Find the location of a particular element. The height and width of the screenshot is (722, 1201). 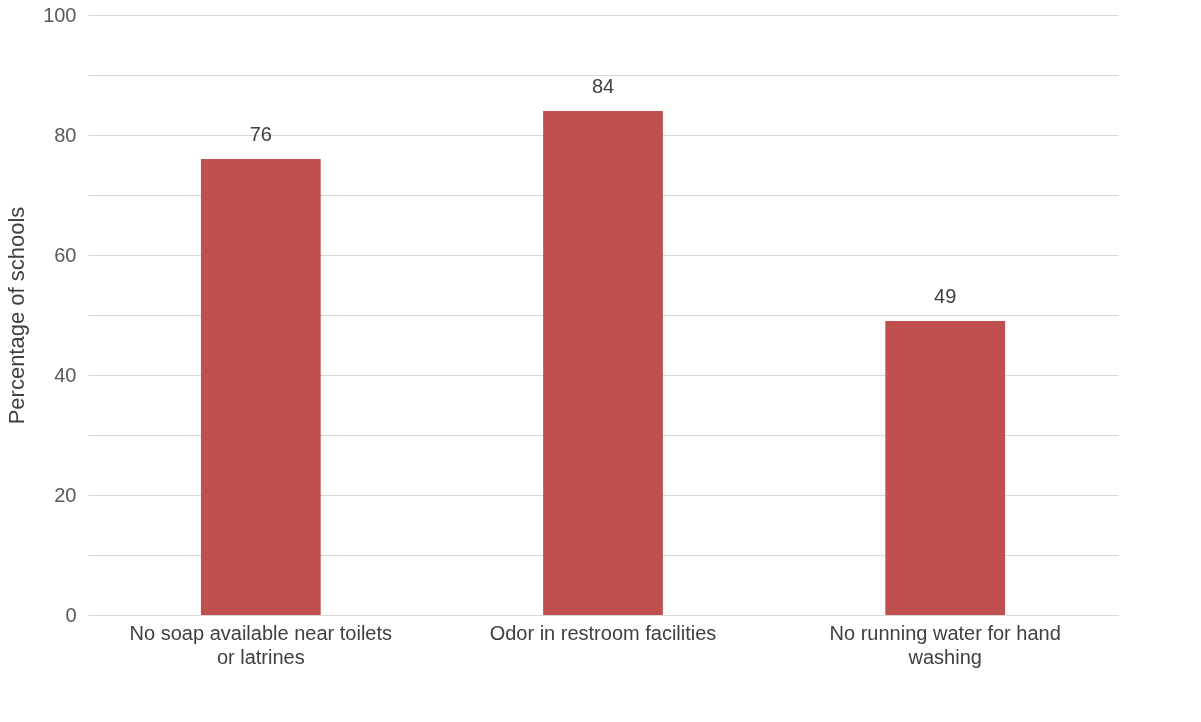

x-tick-label: No running water for hand washing is located at coordinates (945, 644).